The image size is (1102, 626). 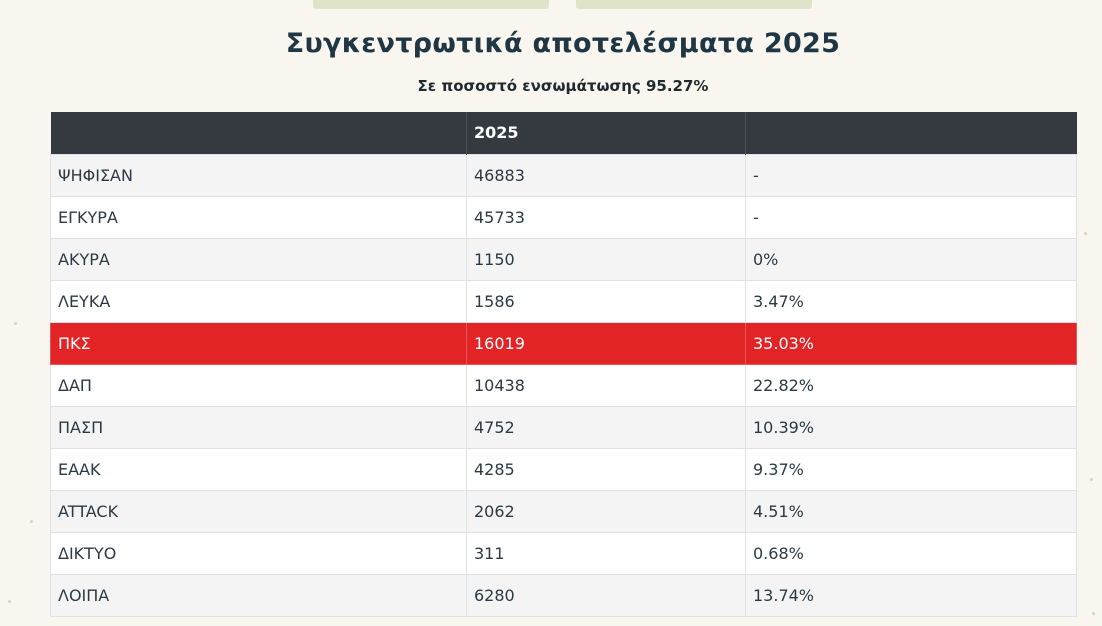 I want to click on table-row: ΛΕΥΚΑ 1586 3.47%, so click(x=563, y=301).